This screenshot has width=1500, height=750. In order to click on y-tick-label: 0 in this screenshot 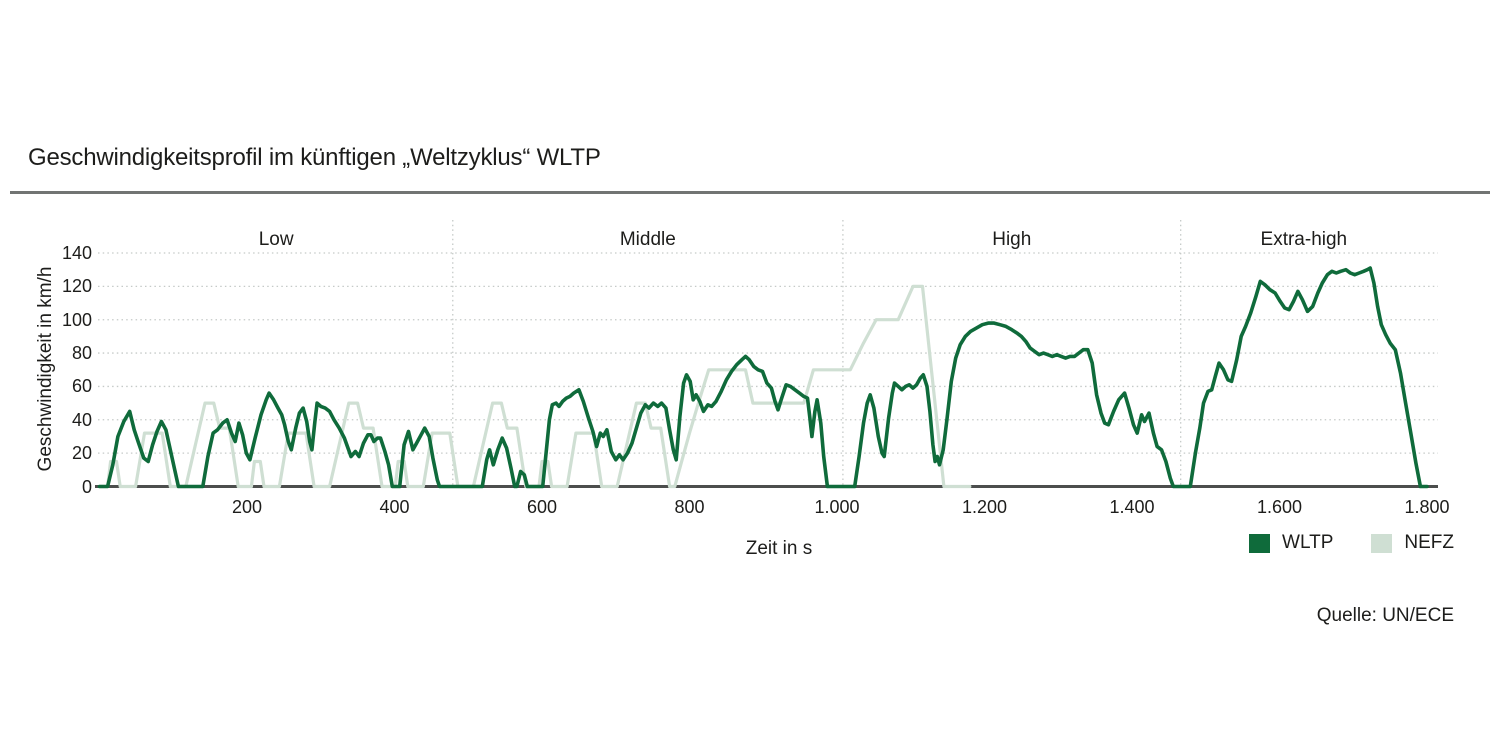, I will do `click(86, 486)`.